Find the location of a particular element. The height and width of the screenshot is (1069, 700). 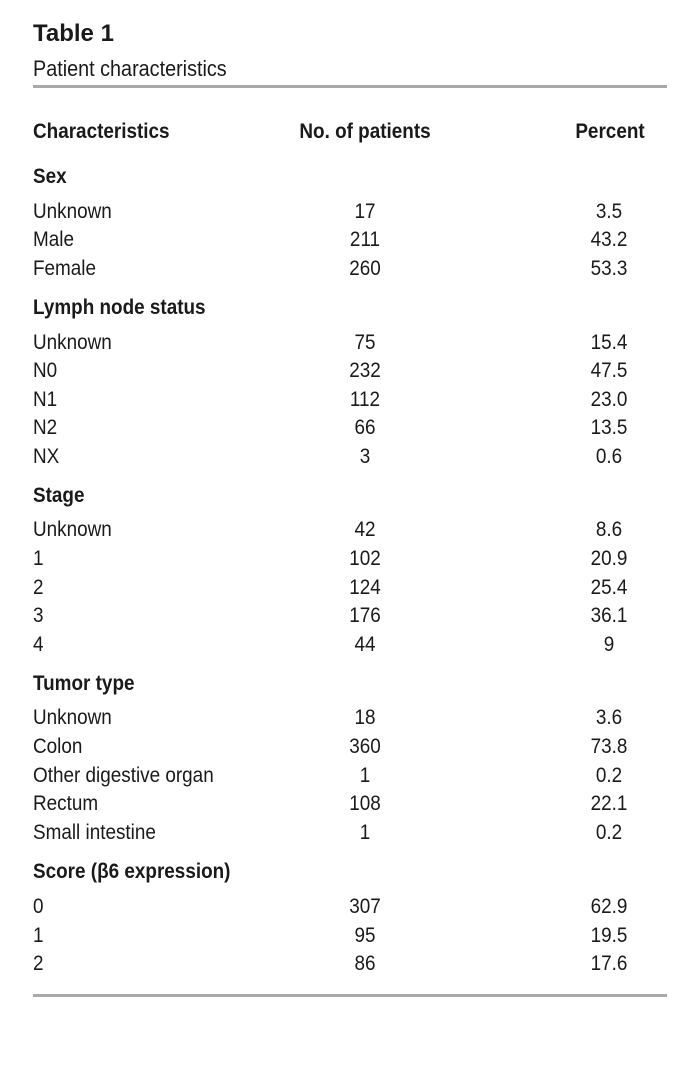

table-row: 2 86 17.6 is located at coordinates (350, 964).